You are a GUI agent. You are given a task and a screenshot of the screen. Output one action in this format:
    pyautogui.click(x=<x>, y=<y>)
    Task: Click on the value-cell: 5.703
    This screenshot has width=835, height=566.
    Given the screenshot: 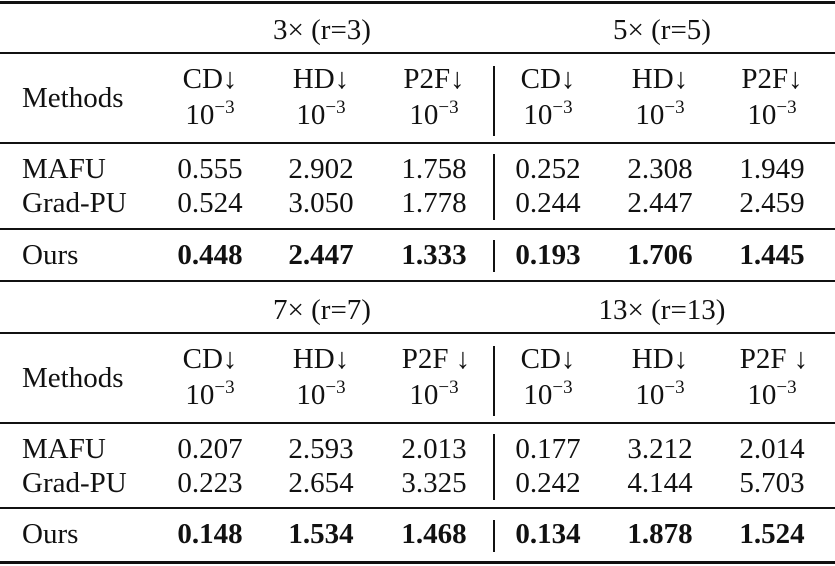 What is the action you would take?
    pyautogui.click(x=772, y=483)
    